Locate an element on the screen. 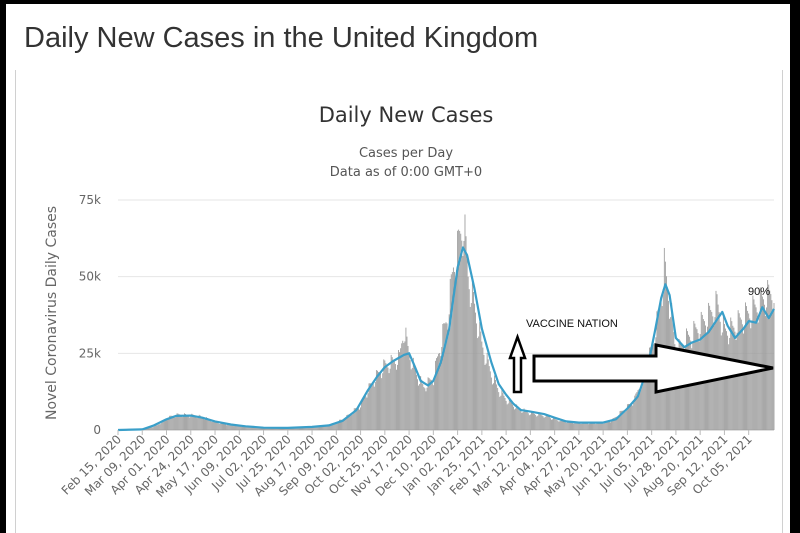 The image size is (800, 533). vaccine-annotation: VACCINE NATION is located at coordinates (572, 324).